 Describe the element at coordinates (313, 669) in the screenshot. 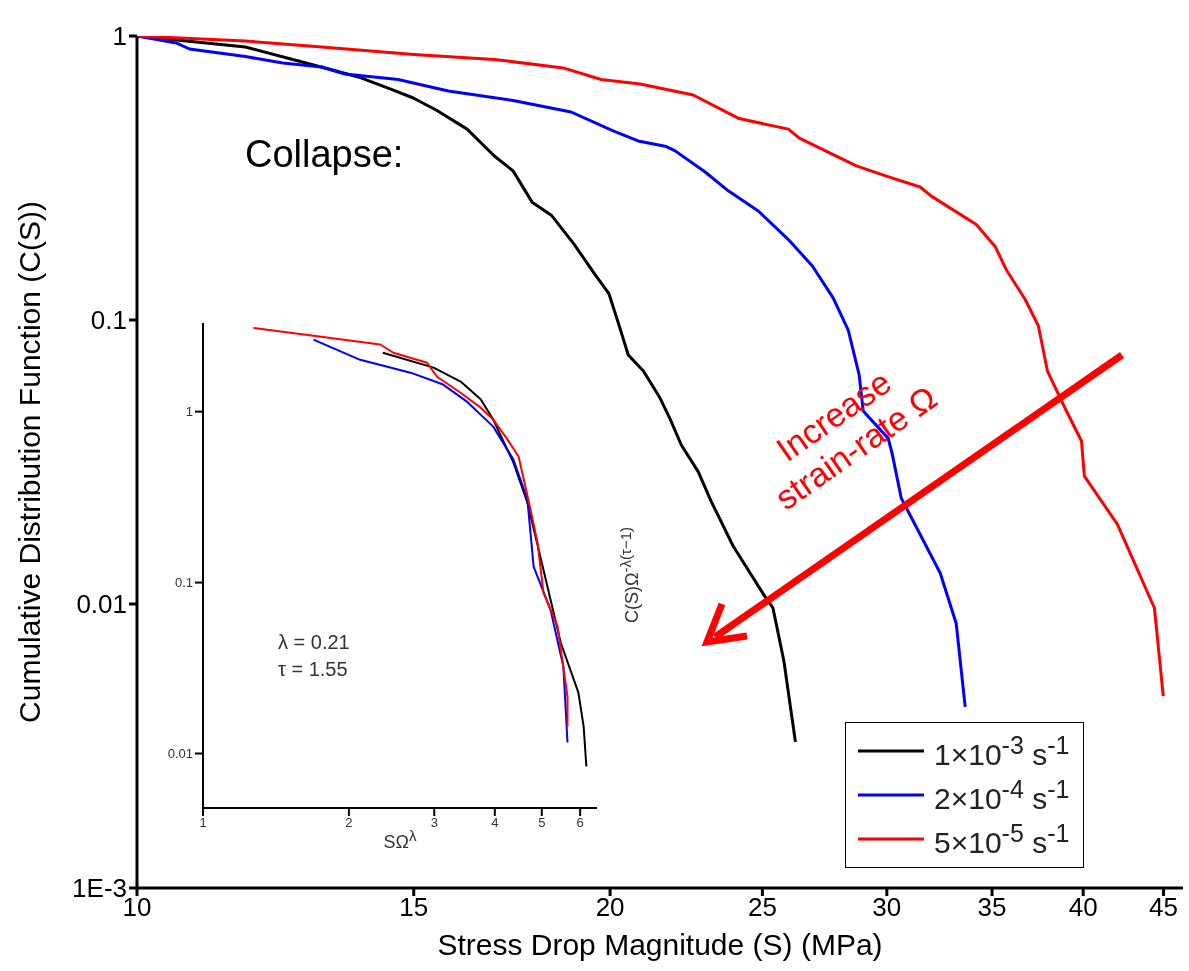

I see `annotation: τ = 1.55` at that location.